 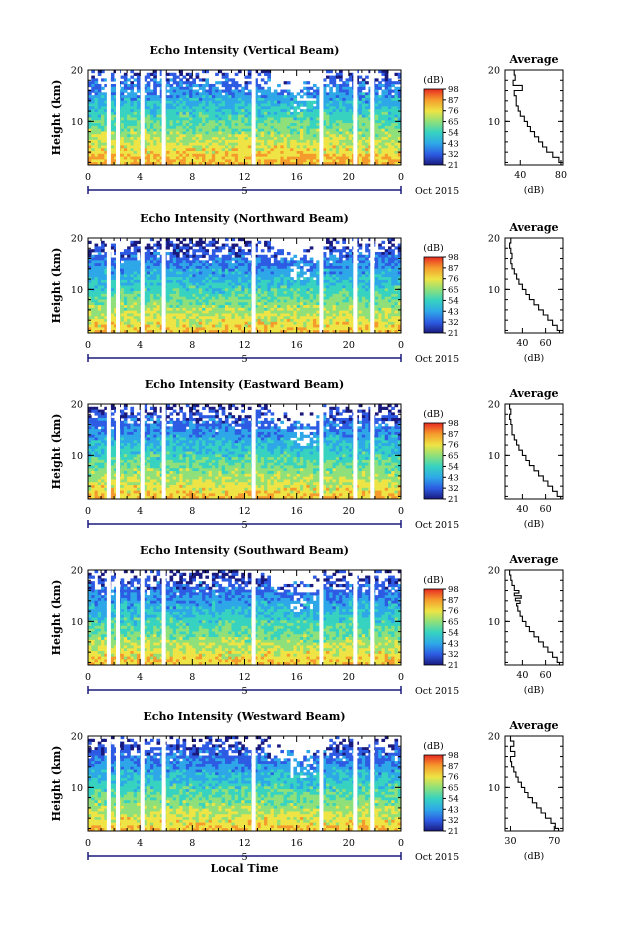 I want to click on colorbar-label: 98, so click(x=453, y=90).